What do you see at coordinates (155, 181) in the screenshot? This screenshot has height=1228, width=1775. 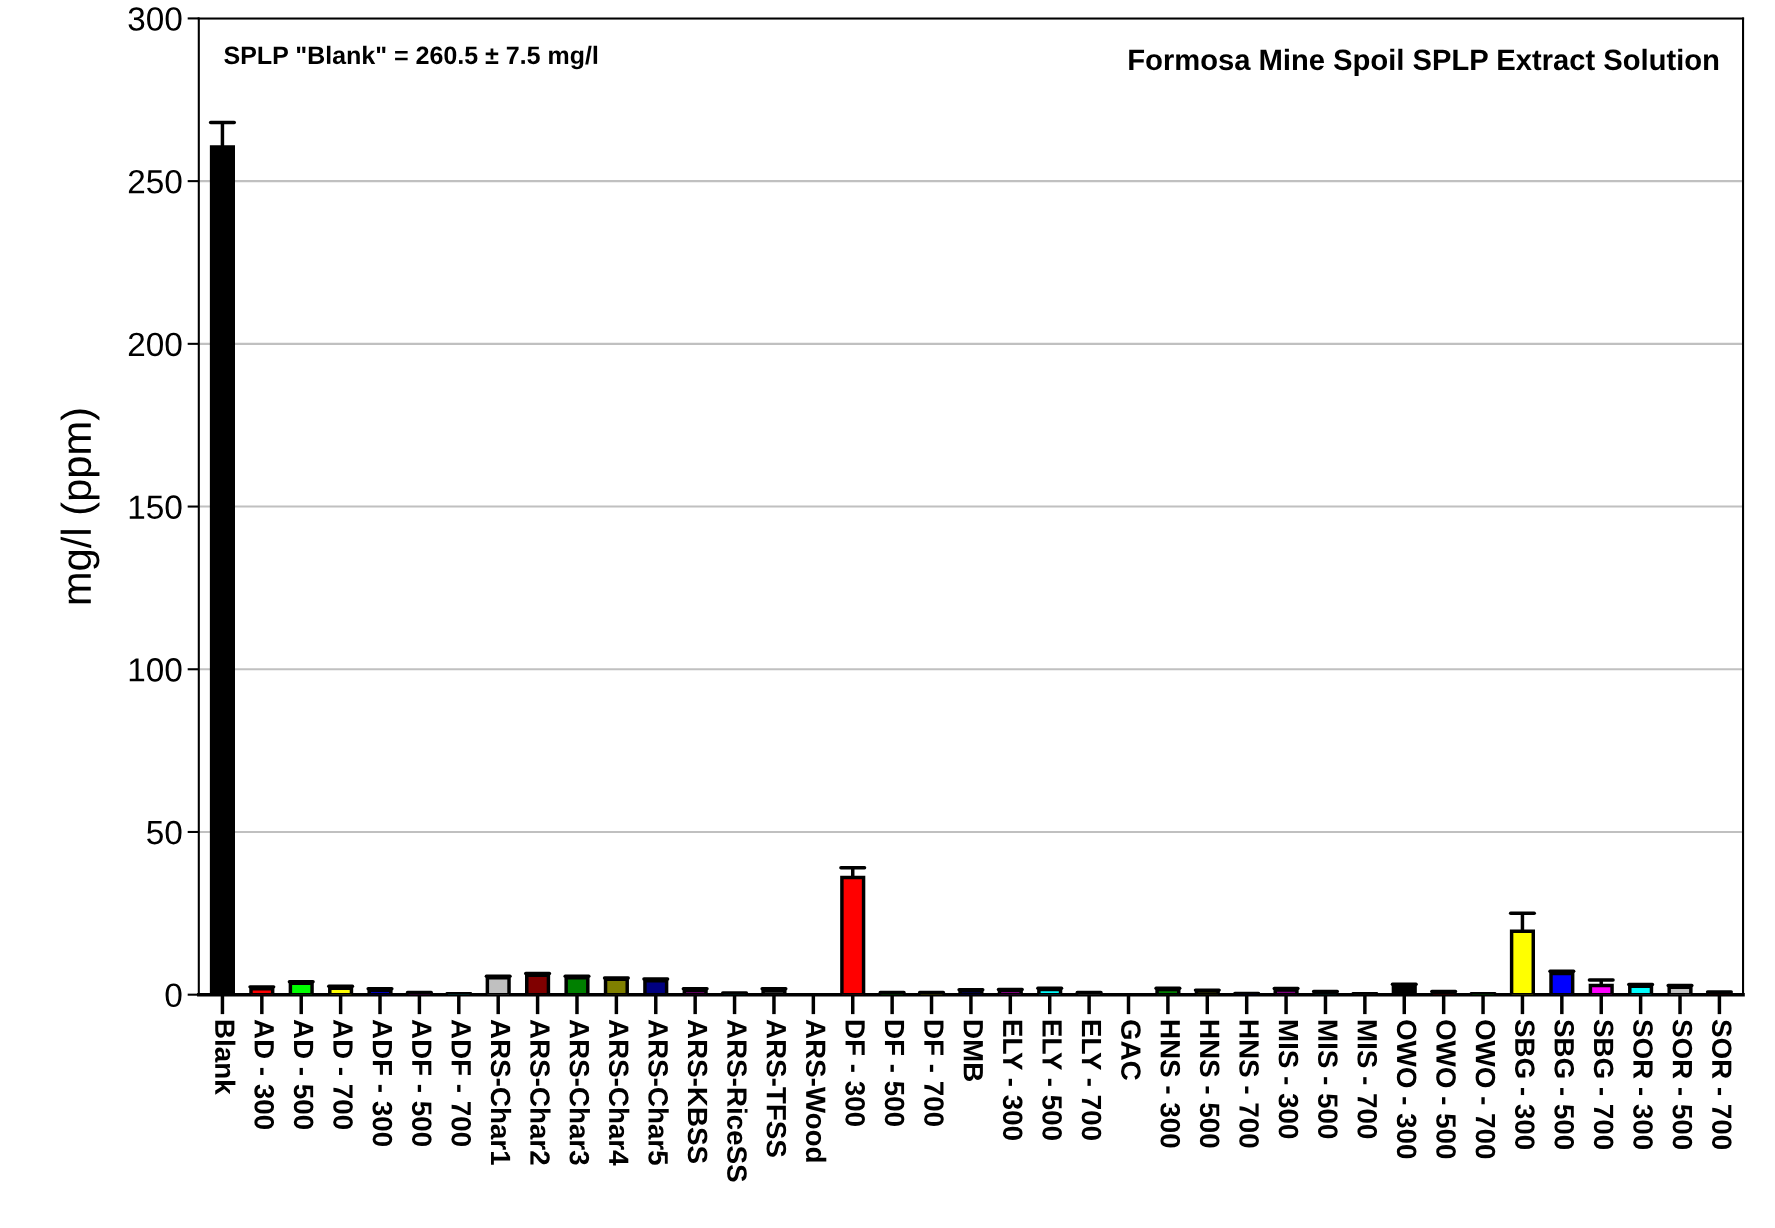 I see `y-tick-label: 250` at bounding box center [155, 181].